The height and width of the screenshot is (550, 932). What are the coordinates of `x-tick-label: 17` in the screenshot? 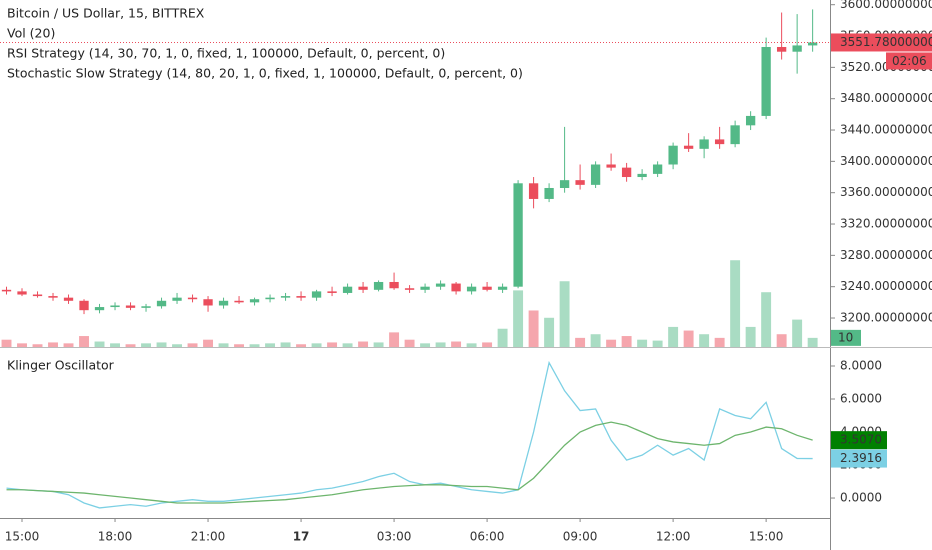 It's located at (301, 537).